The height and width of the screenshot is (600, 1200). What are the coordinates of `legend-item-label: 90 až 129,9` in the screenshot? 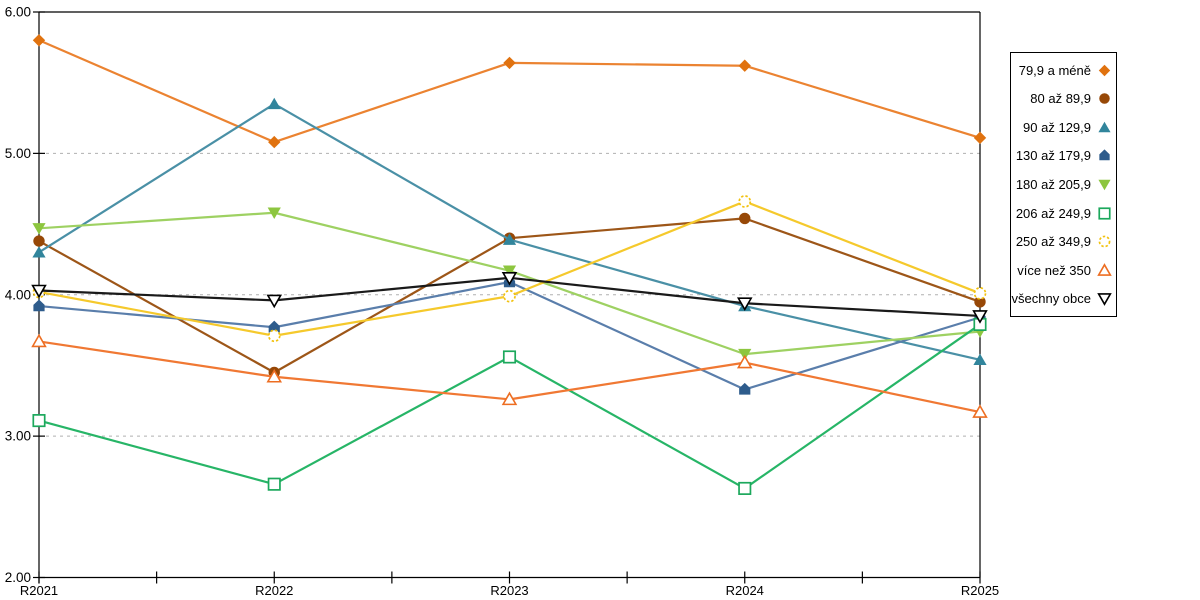 It's located at (1057, 127).